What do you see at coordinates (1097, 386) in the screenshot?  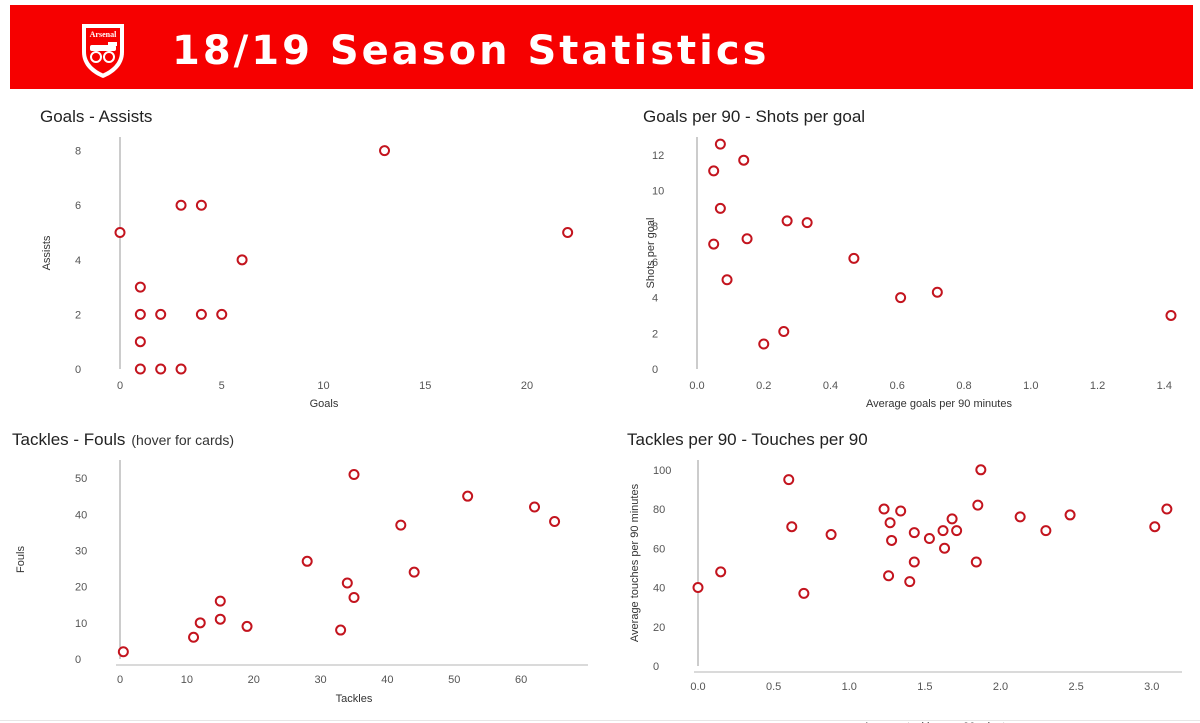 I see `x-tick-label: 1.2` at bounding box center [1097, 386].